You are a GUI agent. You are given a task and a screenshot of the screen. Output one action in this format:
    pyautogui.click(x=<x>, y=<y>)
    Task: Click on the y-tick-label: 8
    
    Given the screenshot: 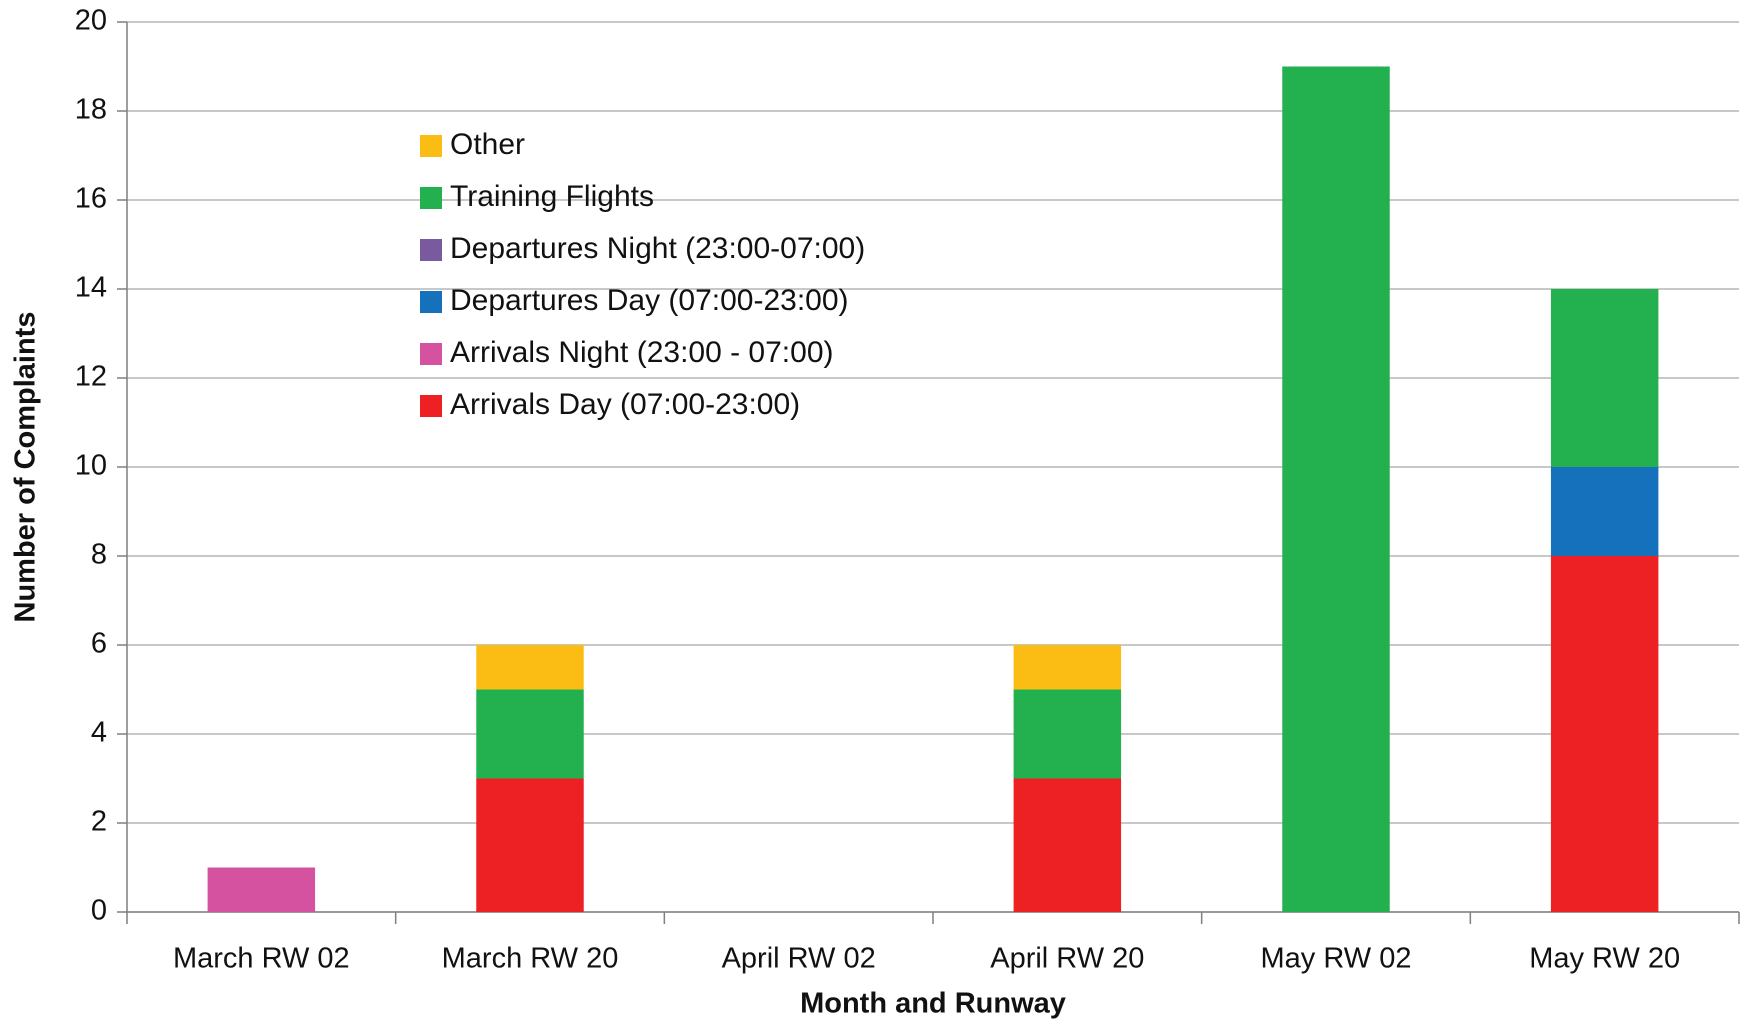 What is the action you would take?
    pyautogui.click(x=99, y=555)
    